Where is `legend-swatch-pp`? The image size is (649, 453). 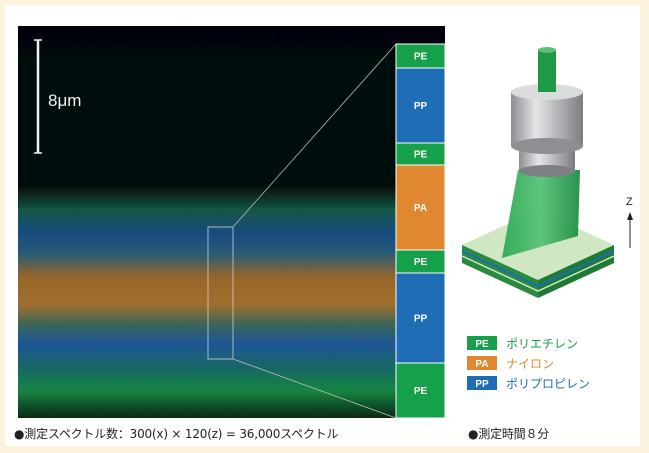
legend-swatch-pp is located at coordinates (482, 383).